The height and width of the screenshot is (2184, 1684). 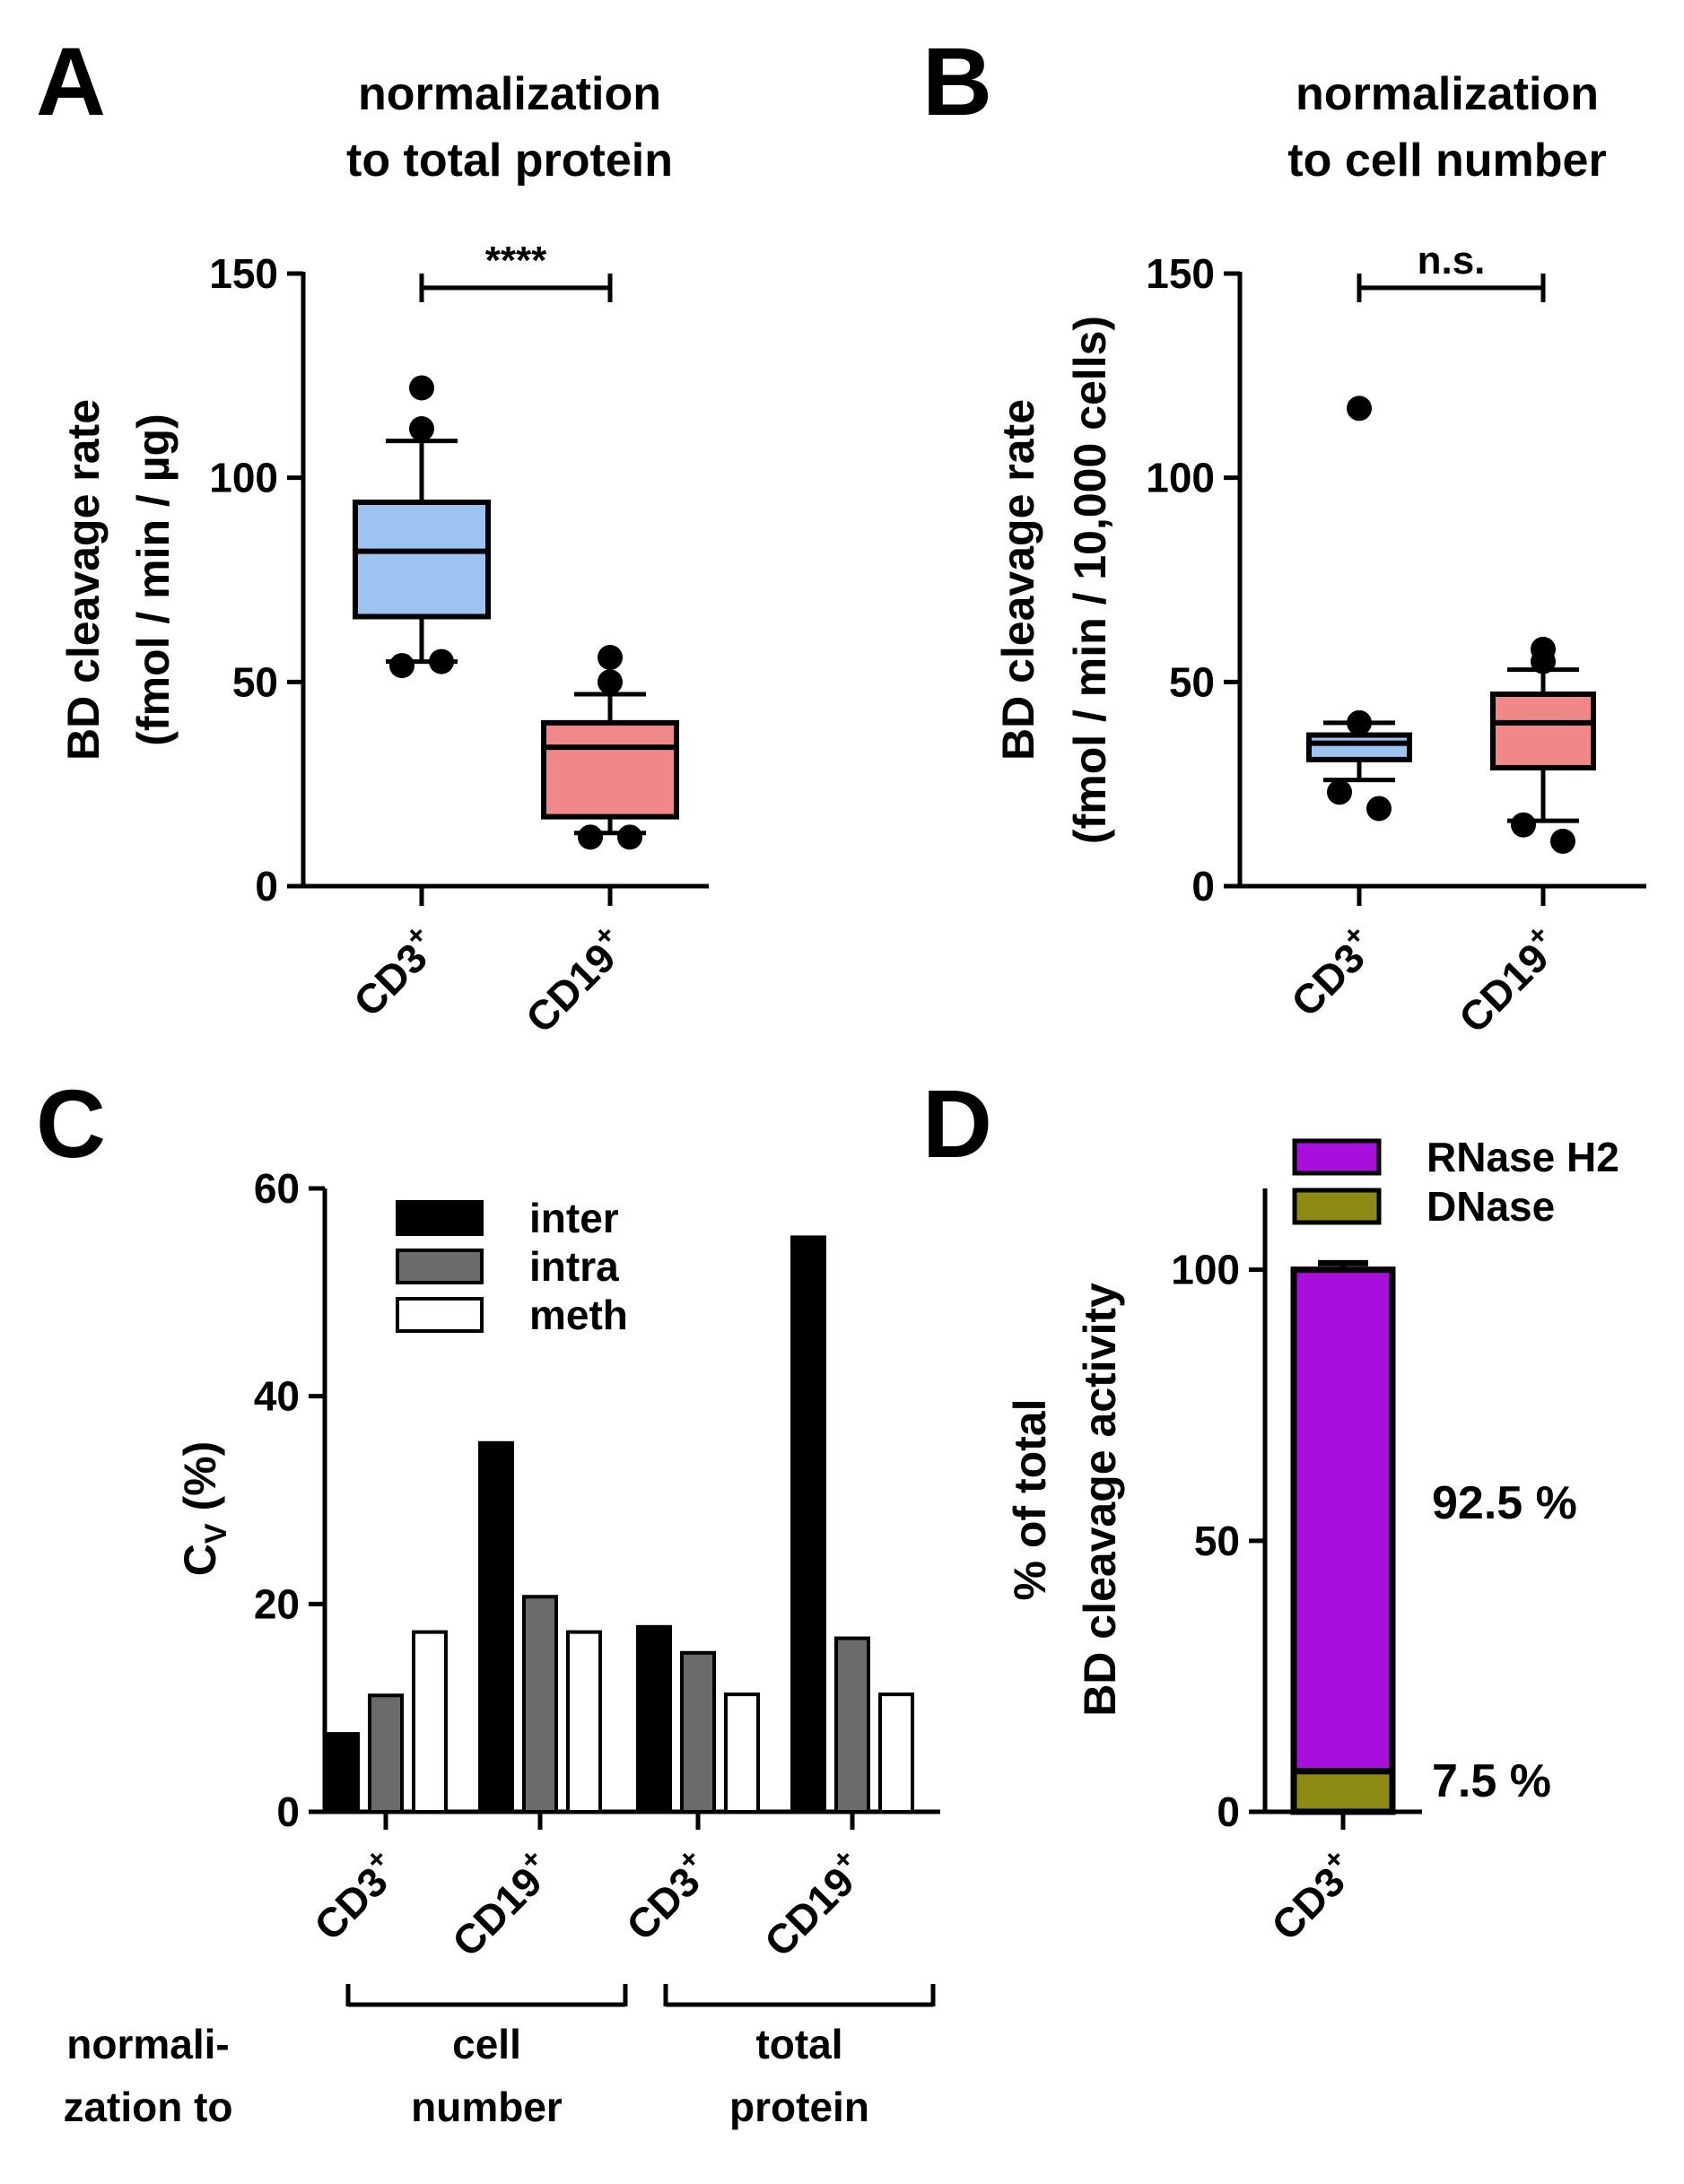 What do you see at coordinates (1523, 1157) in the screenshot?
I see `legend-label: RNase H2` at bounding box center [1523, 1157].